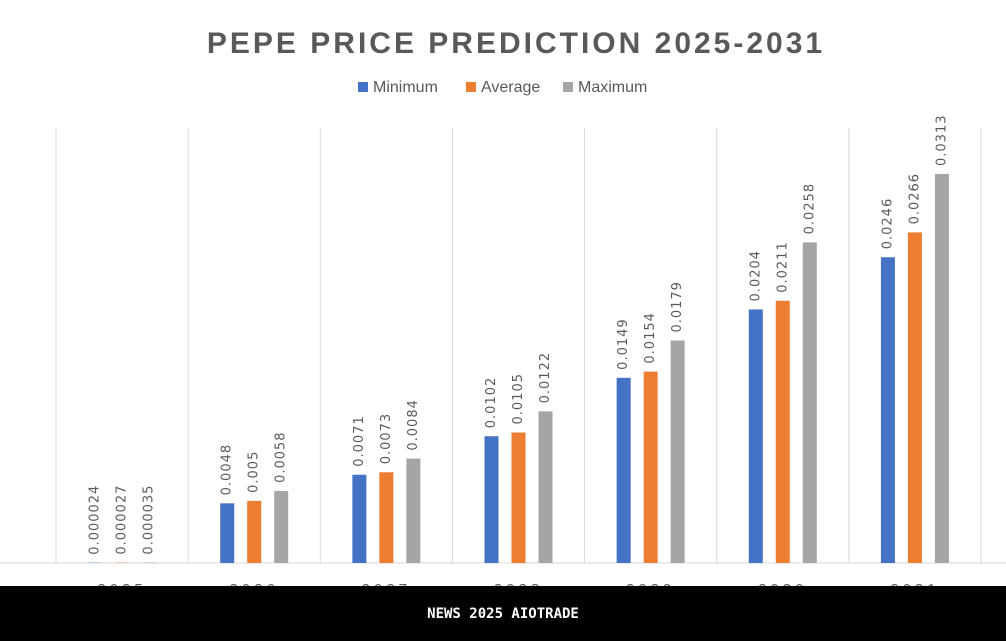 The height and width of the screenshot is (641, 1006). Describe the element at coordinates (405, 87) in the screenshot. I see `legend-label: Minimum` at that location.